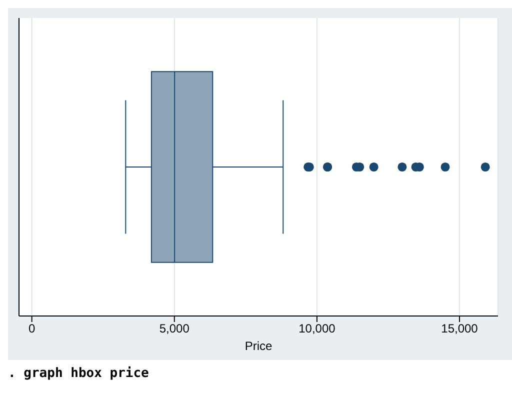 Image resolution: width=512 pixels, height=400 pixels. I want to click on x-tick-label: 5,000, so click(174, 329).